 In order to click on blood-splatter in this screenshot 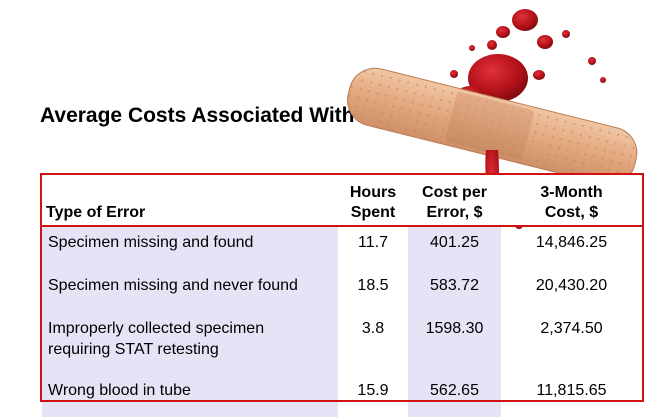, I will do `click(528, 81)`.